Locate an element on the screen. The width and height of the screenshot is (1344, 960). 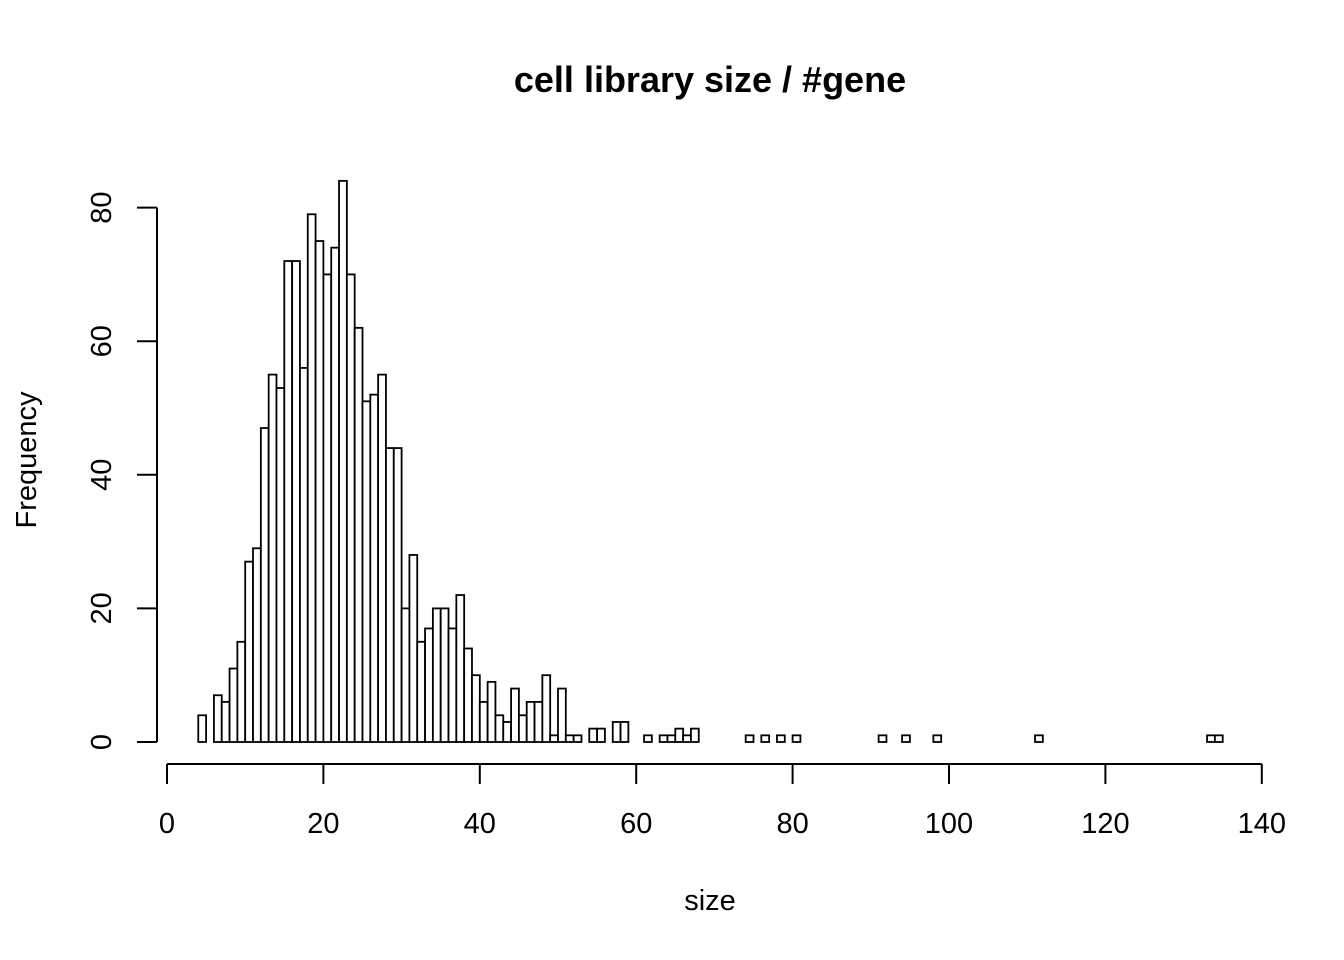
y-tick-label: 20 is located at coordinates (102, 608).